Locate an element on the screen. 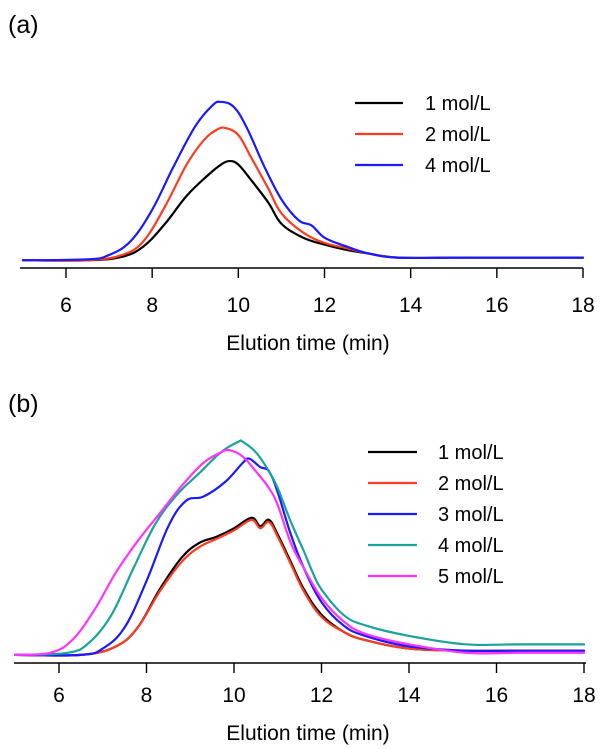 This screenshot has width=600, height=749. panel-a-legend-label-2: 2 mol/L is located at coordinates (458, 135).